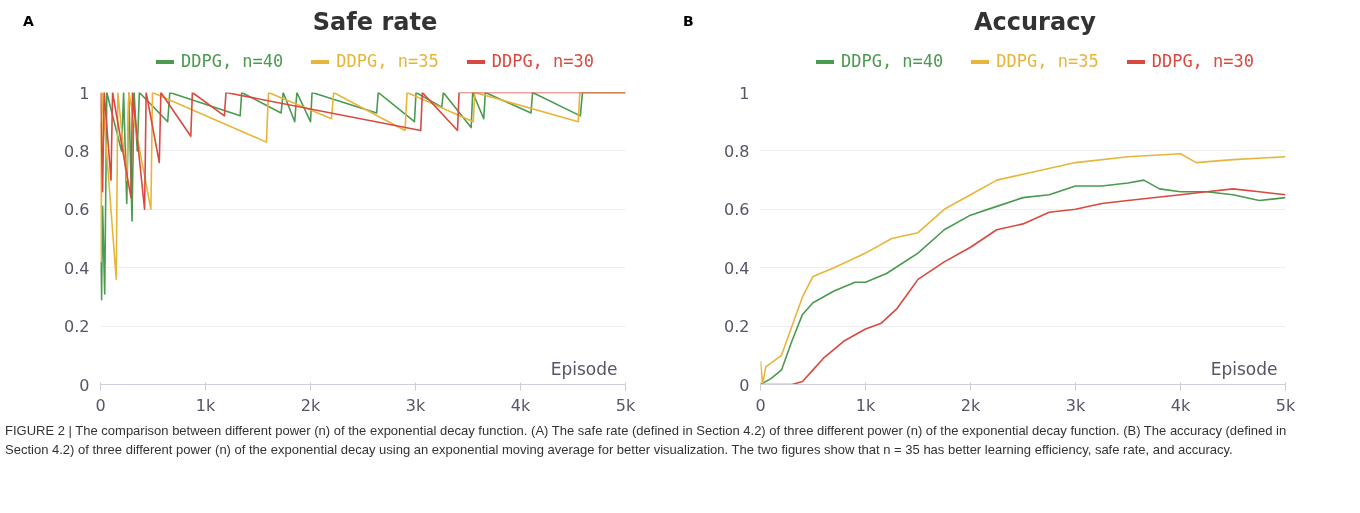 The width and height of the screenshot is (1360, 513). I want to click on chart-title: Safe rate, so click(375, 22).